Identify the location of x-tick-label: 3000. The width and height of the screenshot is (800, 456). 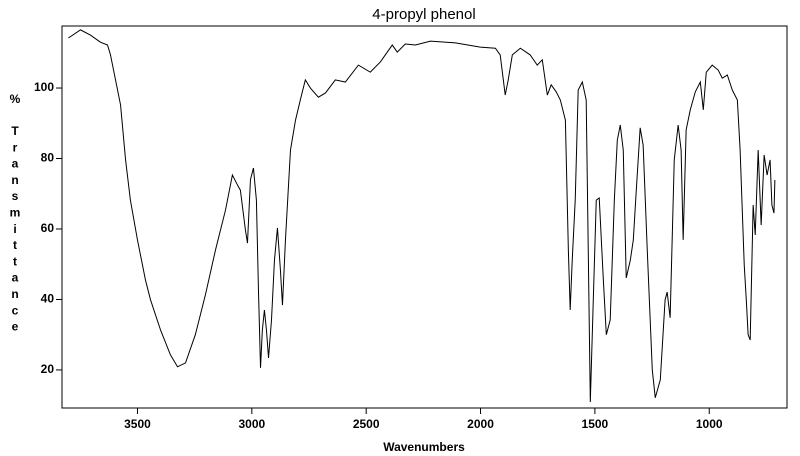
(251, 424).